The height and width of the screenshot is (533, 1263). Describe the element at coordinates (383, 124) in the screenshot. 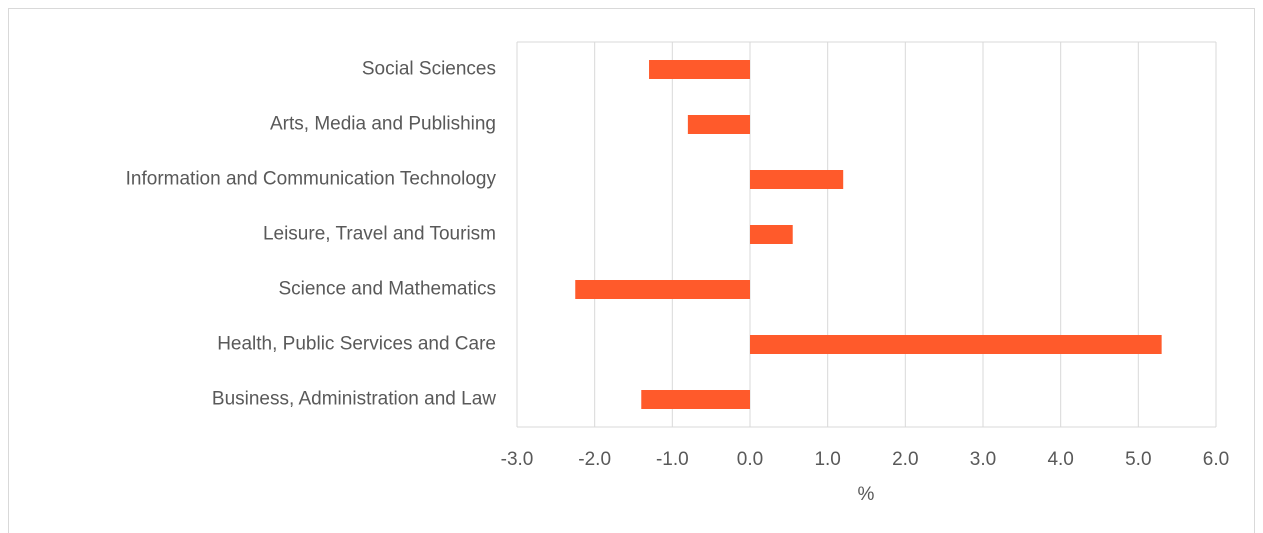

I see `y-tick-label: Arts, Media and Publishing` at that location.